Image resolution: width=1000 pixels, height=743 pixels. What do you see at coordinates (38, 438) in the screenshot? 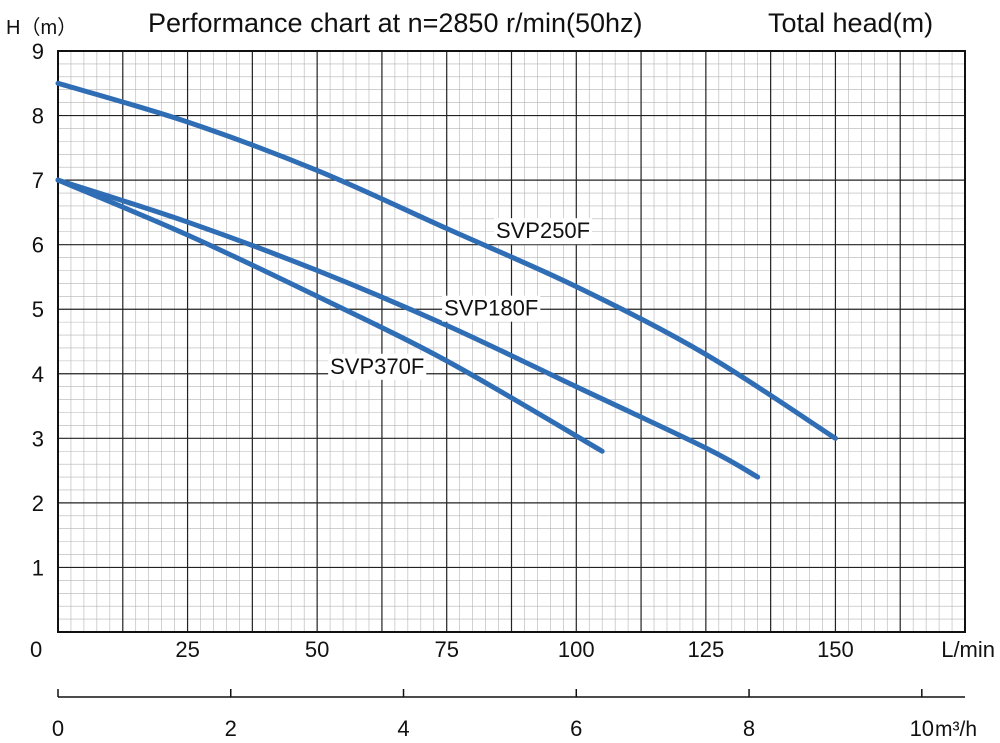
I see `y-tick-label: 3` at bounding box center [38, 438].